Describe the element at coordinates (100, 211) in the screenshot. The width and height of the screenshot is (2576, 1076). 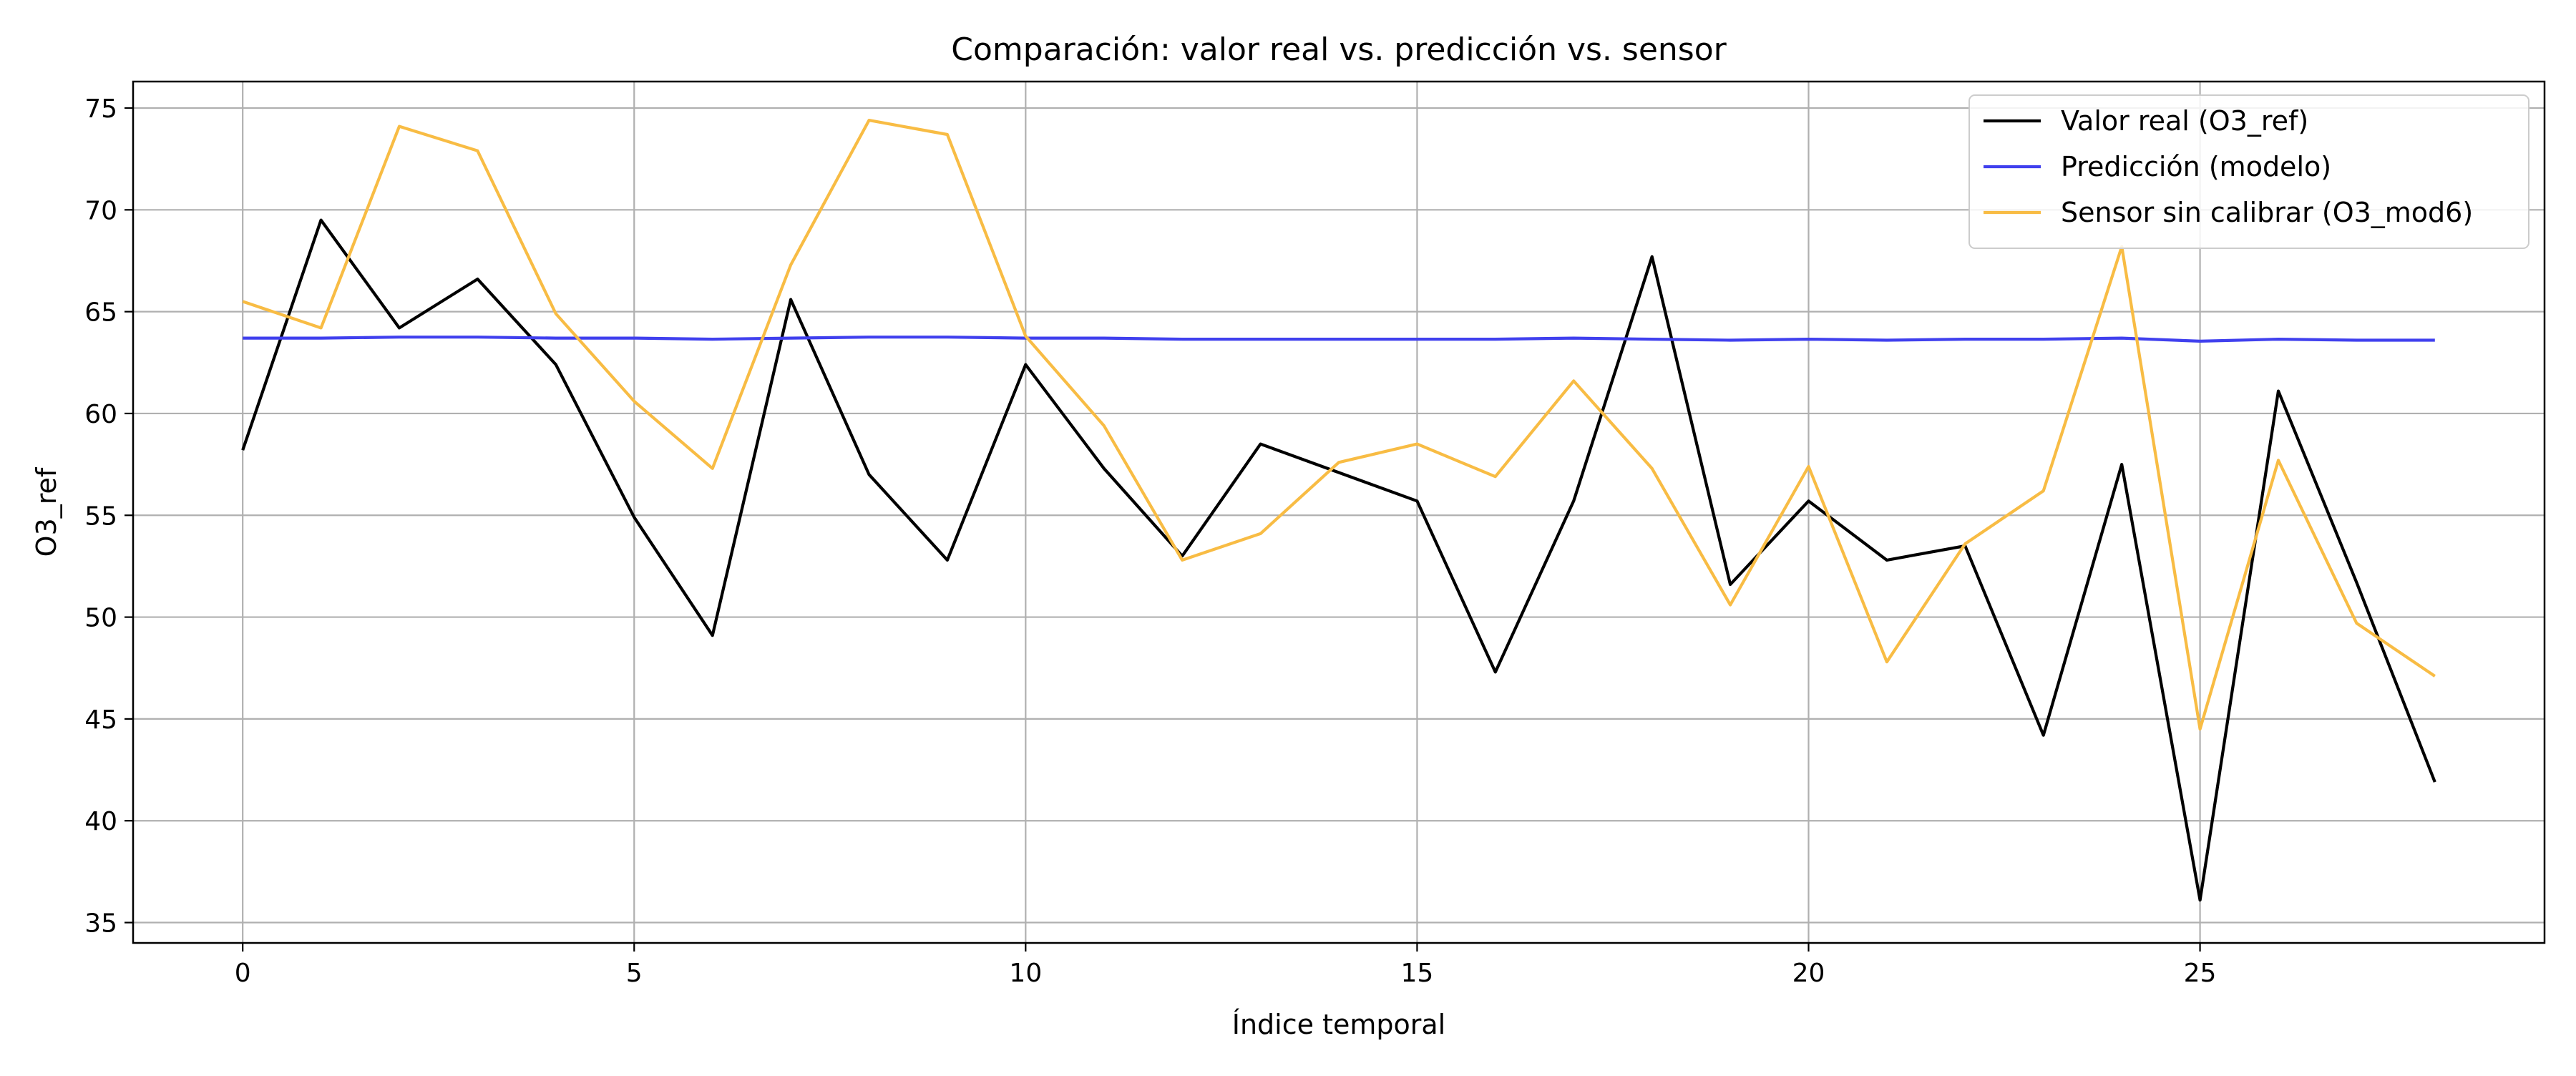
I see `y-tick-label: 70` at that location.